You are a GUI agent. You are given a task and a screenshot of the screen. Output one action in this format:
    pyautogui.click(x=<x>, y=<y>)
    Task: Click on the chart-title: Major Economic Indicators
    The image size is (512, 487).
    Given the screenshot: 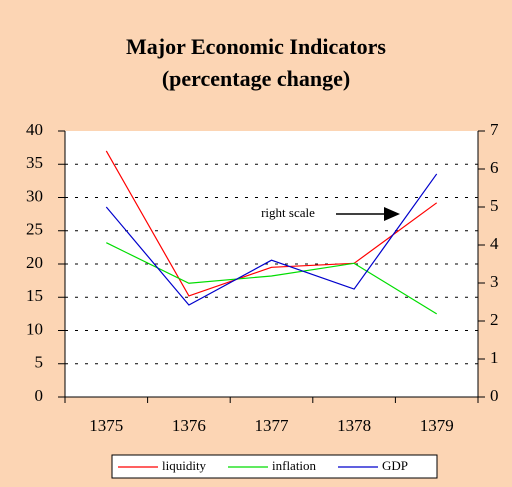 What is the action you would take?
    pyautogui.click(x=256, y=46)
    